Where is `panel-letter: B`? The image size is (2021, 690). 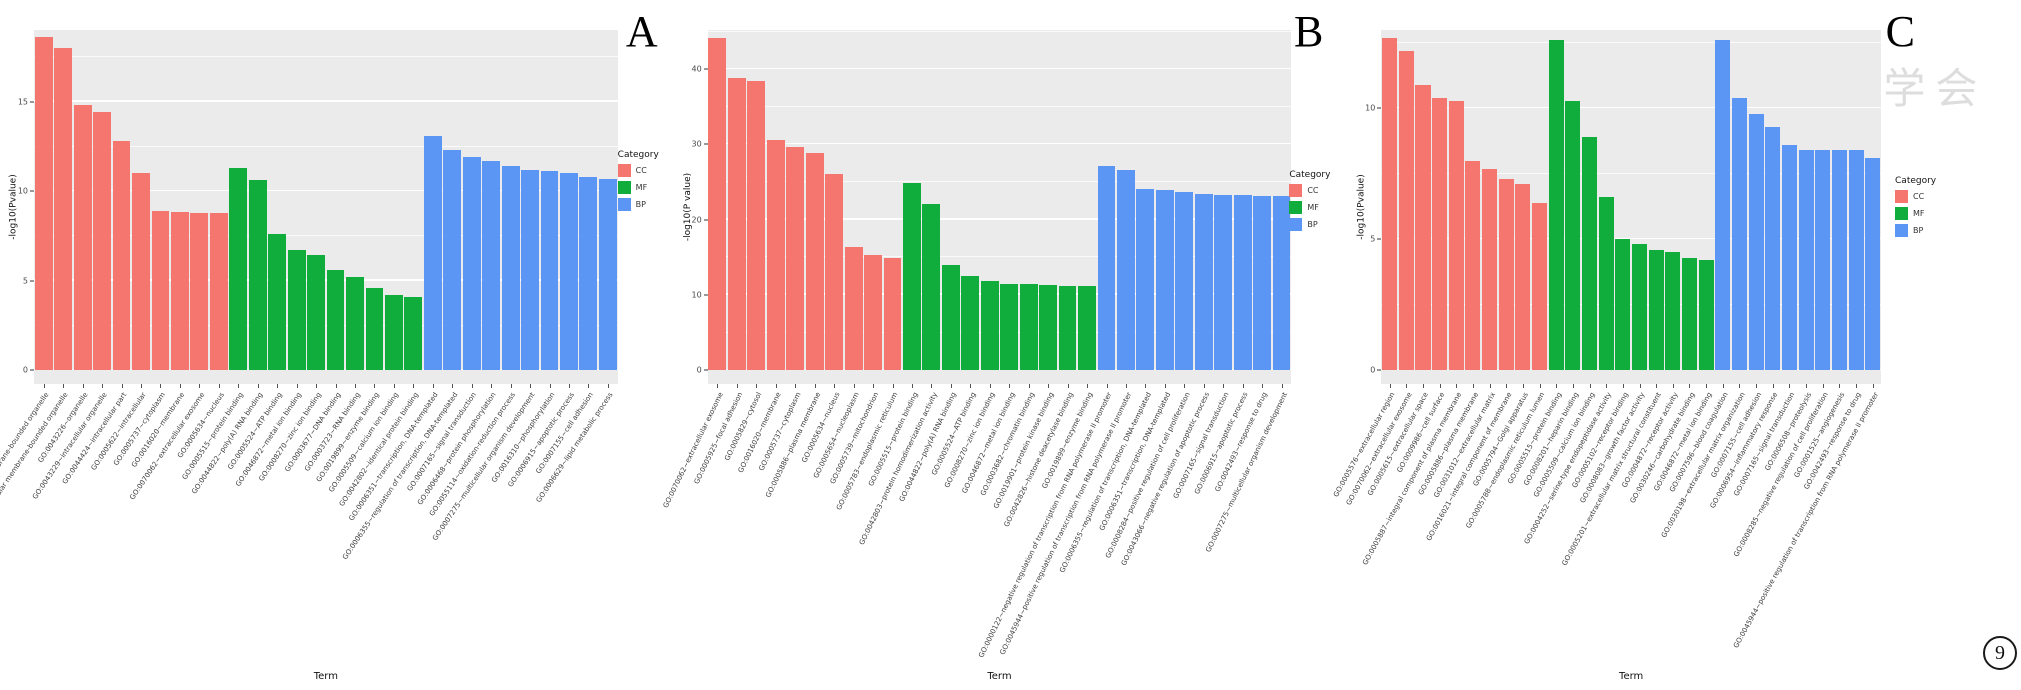 panel-letter: B is located at coordinates (1308, 31).